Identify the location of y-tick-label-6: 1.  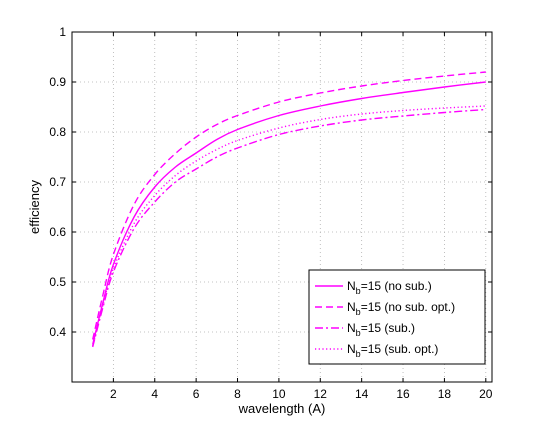
(62, 32).